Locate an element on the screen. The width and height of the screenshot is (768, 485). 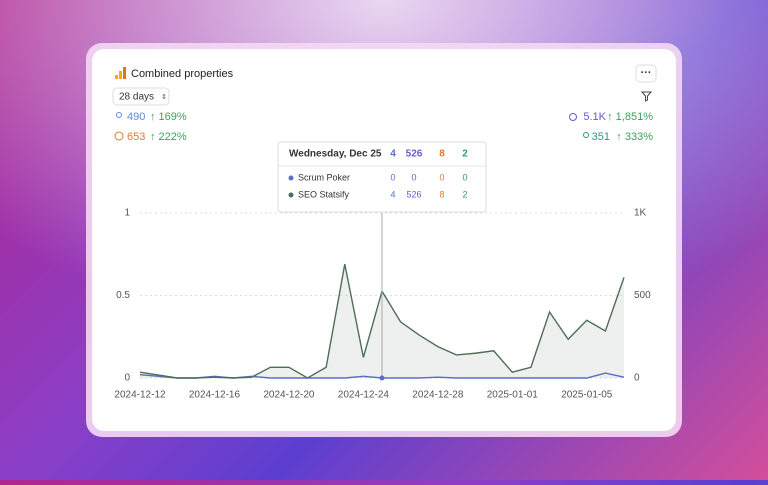
filter-icon is located at coordinates (646, 96).